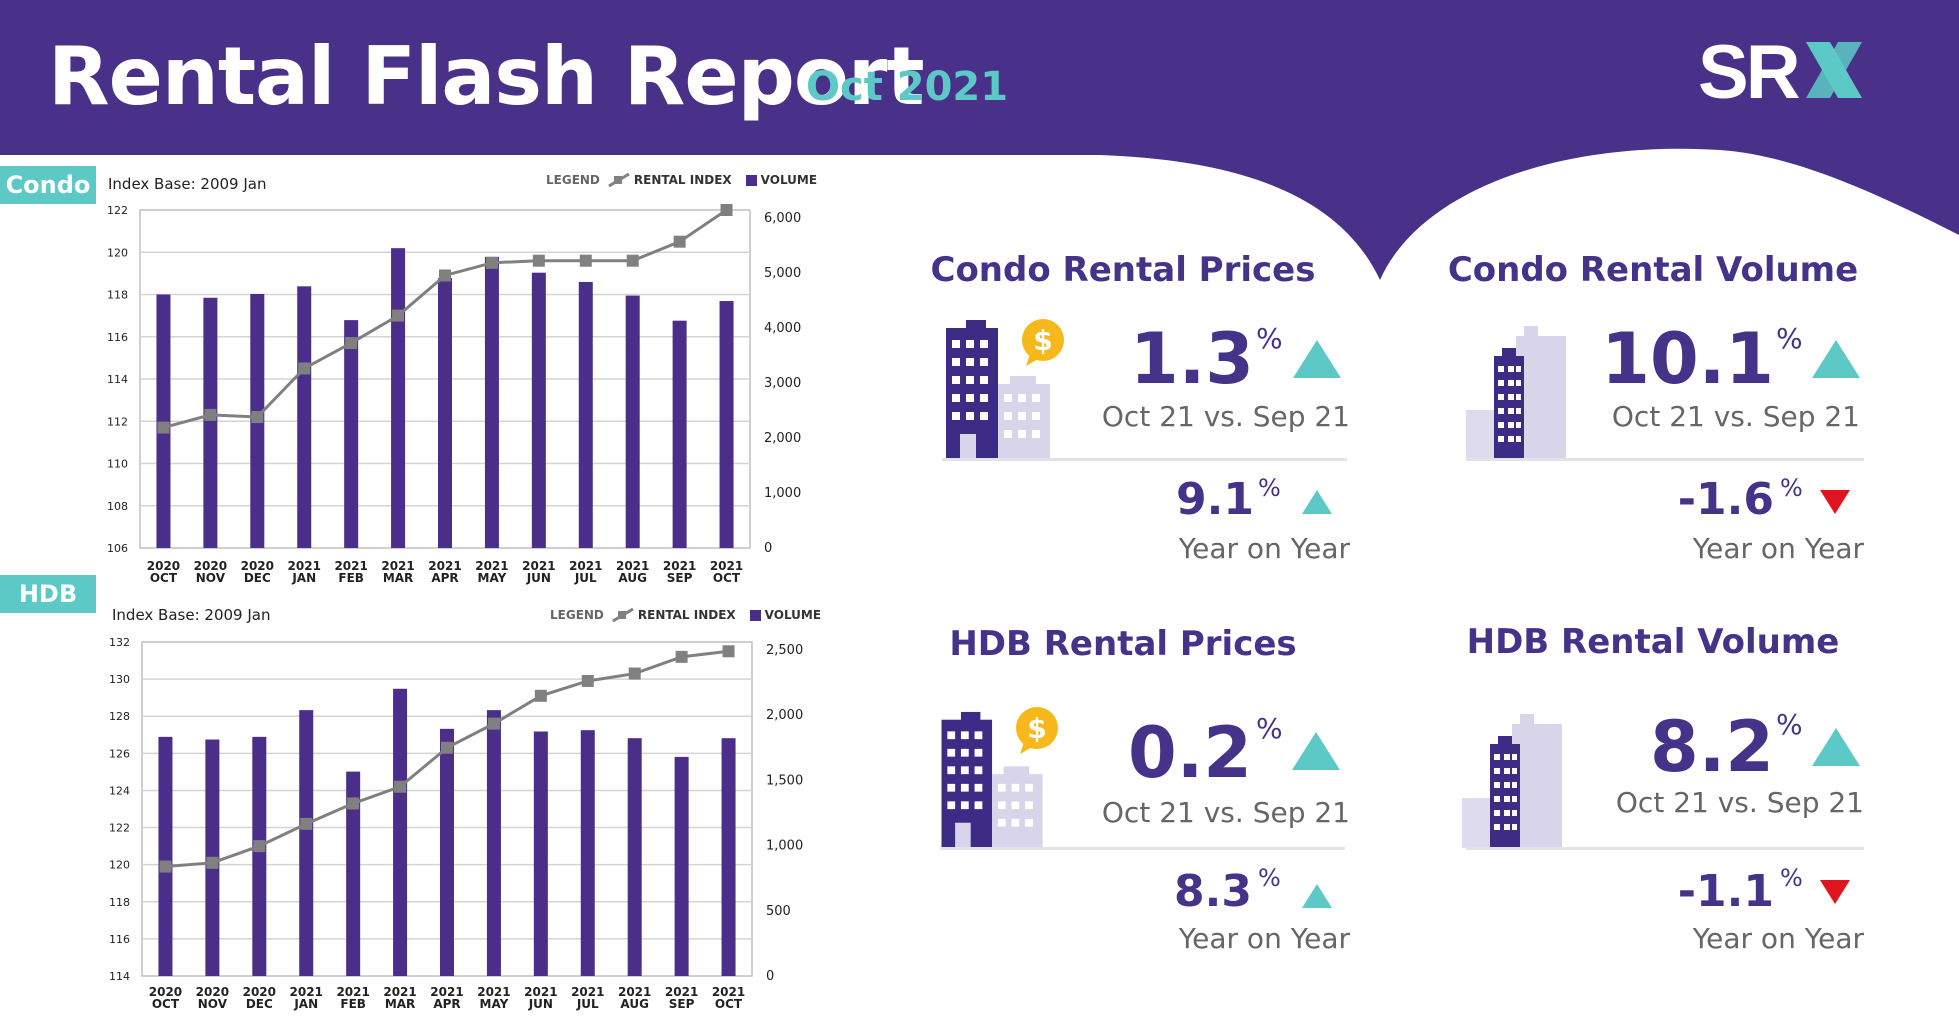 Image resolution: width=1959 pixels, height=1025 pixels. Describe the element at coordinates (1711, 747) in the screenshot. I see `hdb-volume-mom-value: 8.2` at that location.